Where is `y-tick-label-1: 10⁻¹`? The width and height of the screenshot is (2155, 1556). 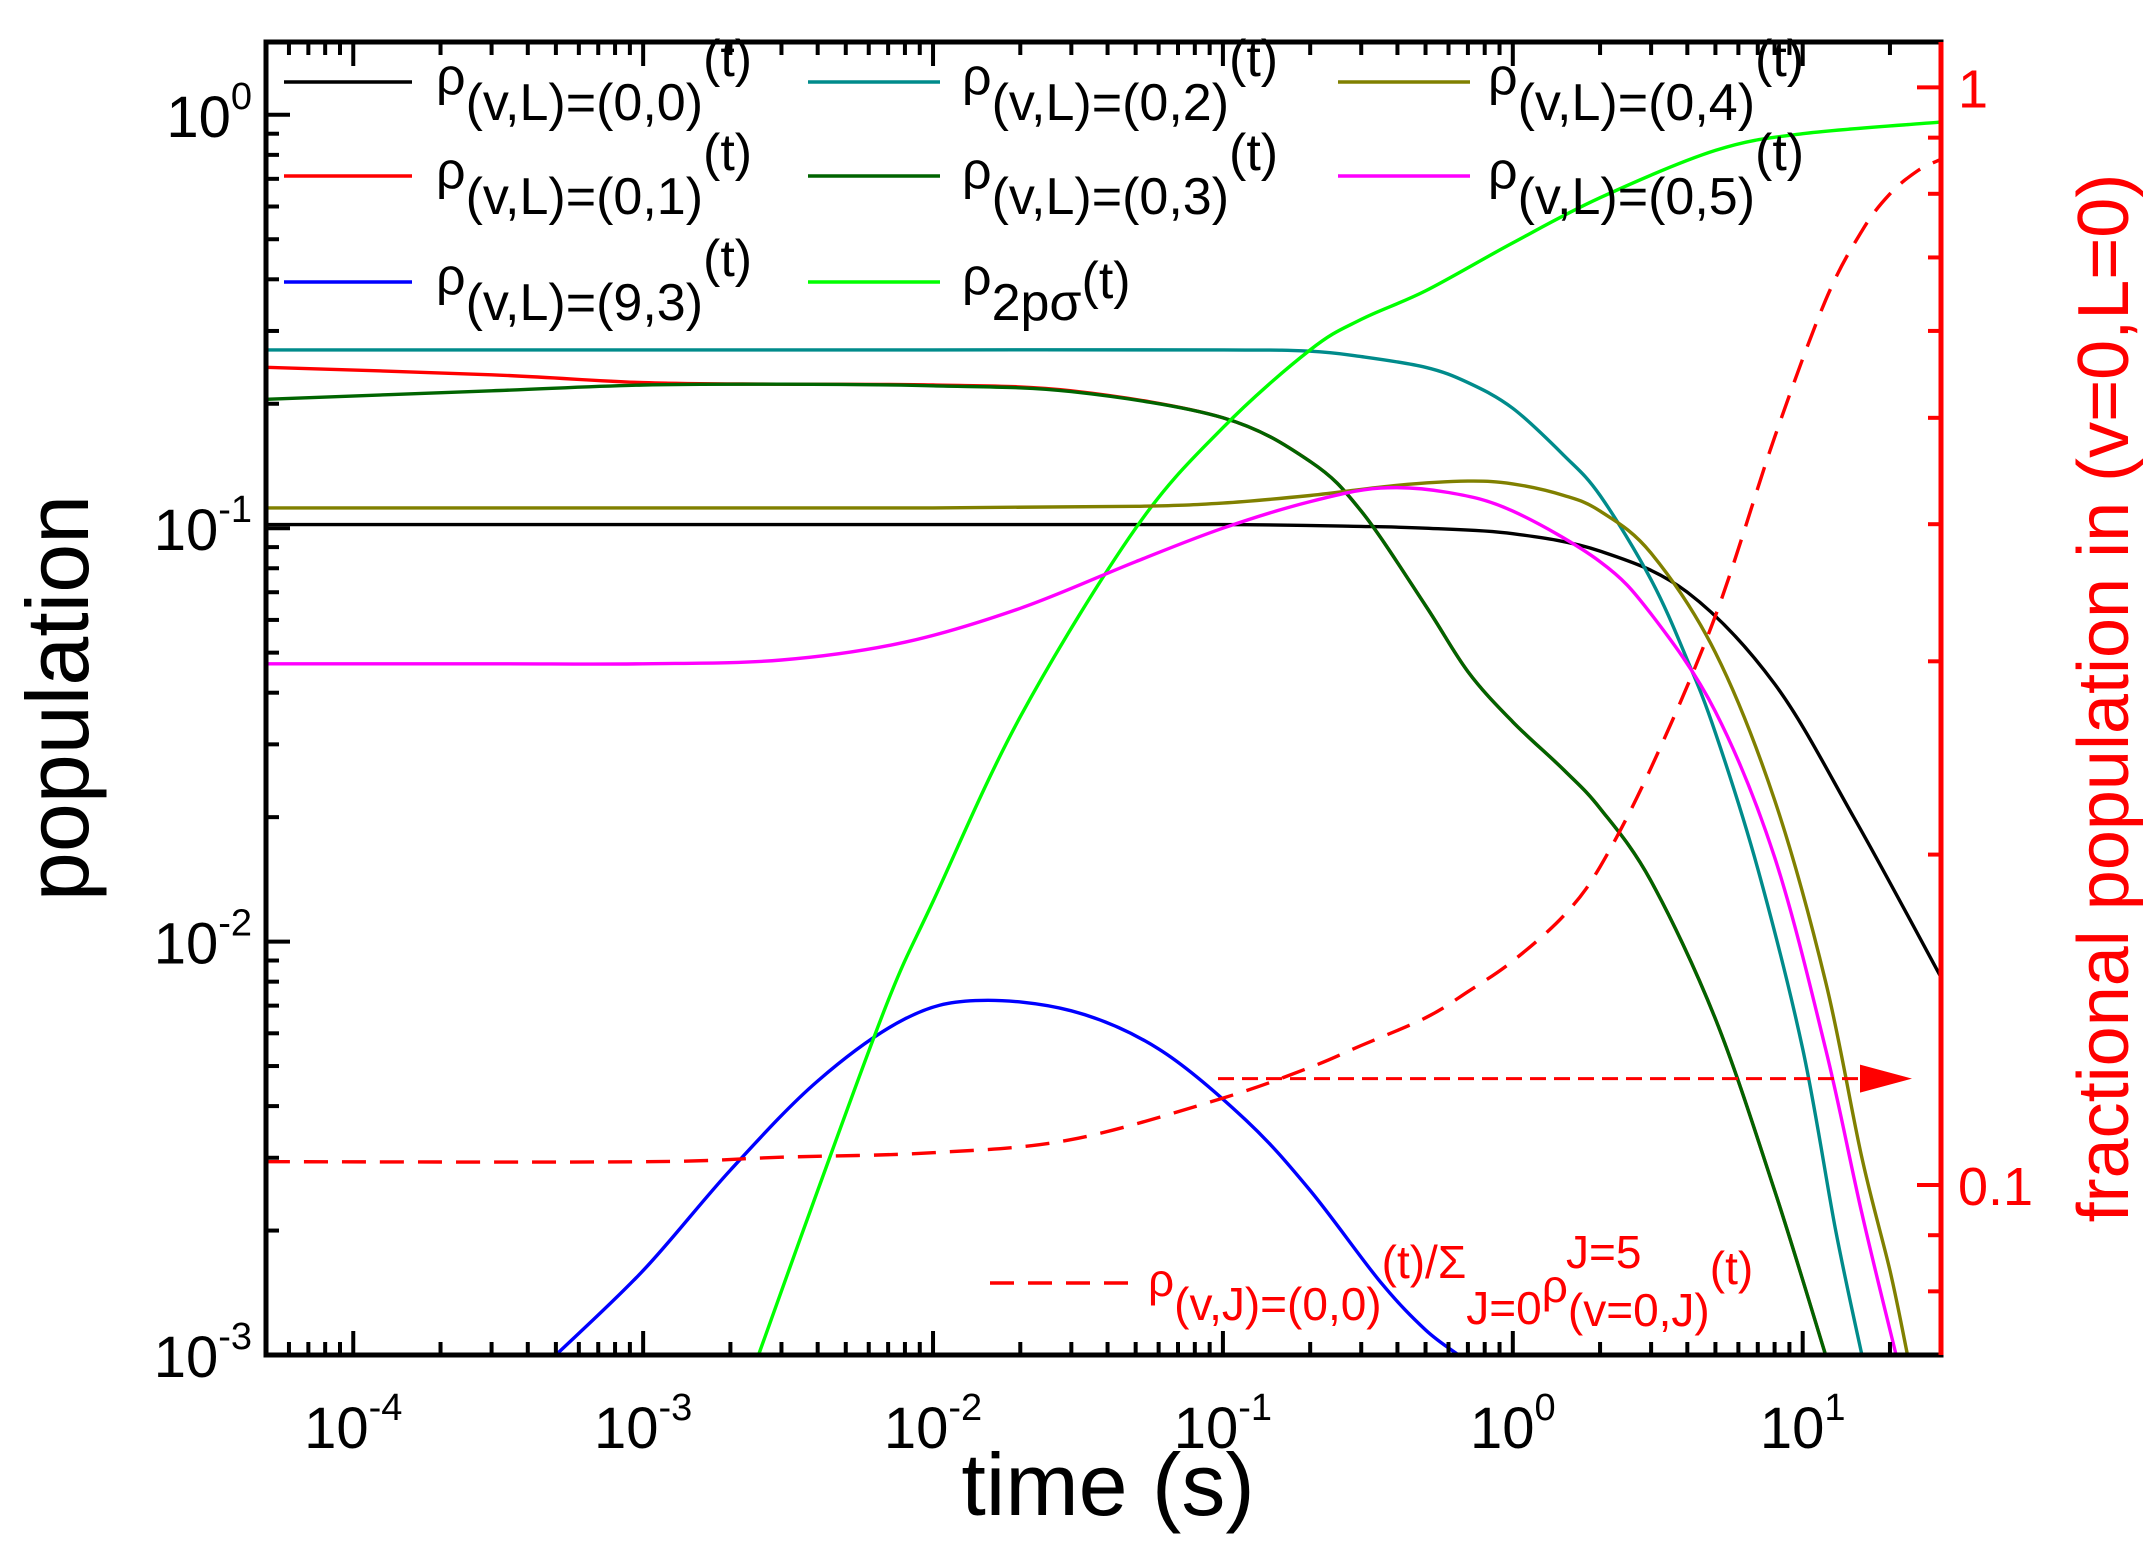
y-tick-label-1: 10⁻¹ is located at coordinates (203, 526).